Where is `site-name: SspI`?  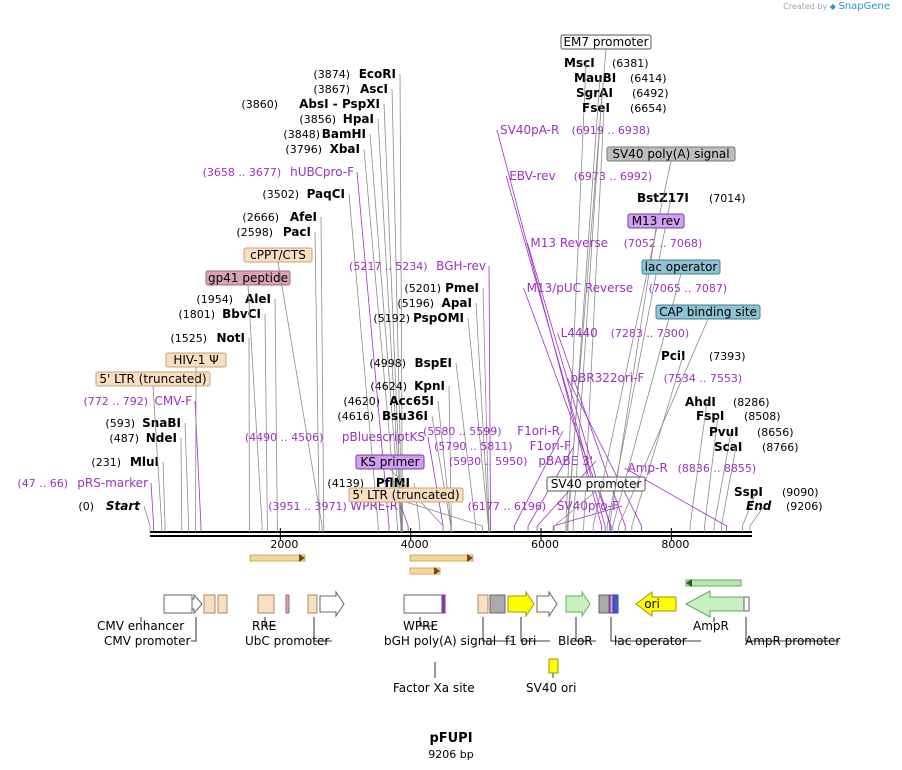 site-name: SspI is located at coordinates (748, 492).